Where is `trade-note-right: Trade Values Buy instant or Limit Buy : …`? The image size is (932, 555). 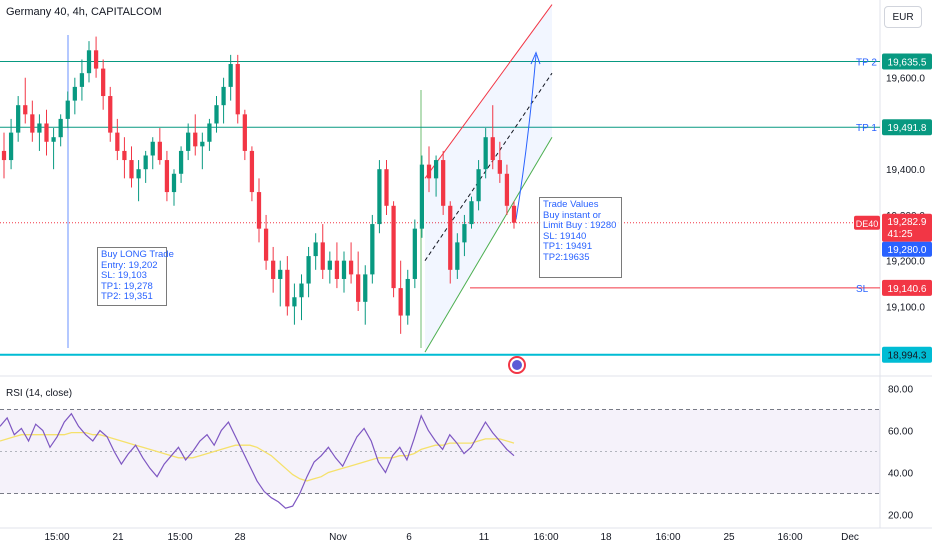 trade-note-right: Trade Values Buy instant or Limit Buy : … is located at coordinates (580, 237).